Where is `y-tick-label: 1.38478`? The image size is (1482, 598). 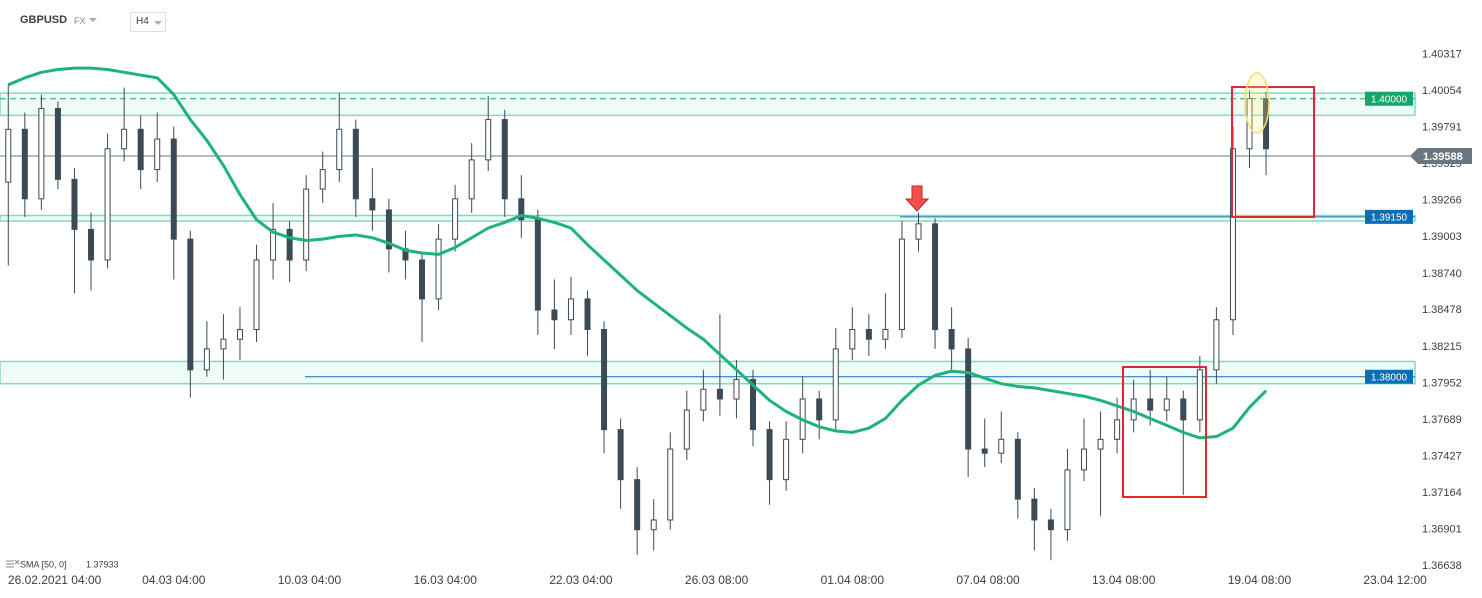
y-tick-label: 1.38478 is located at coordinates (1442, 310).